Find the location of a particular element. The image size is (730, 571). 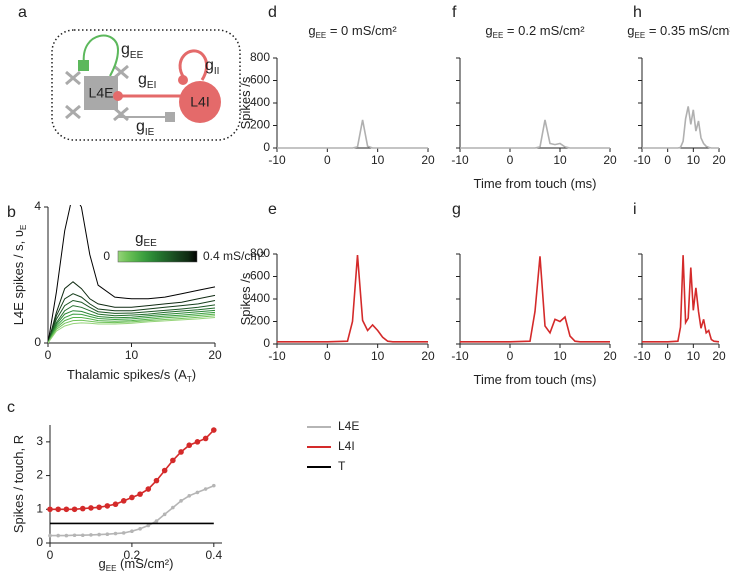

y-axis-label: L4E spikes / s, υE is located at coordinates (19, 275).